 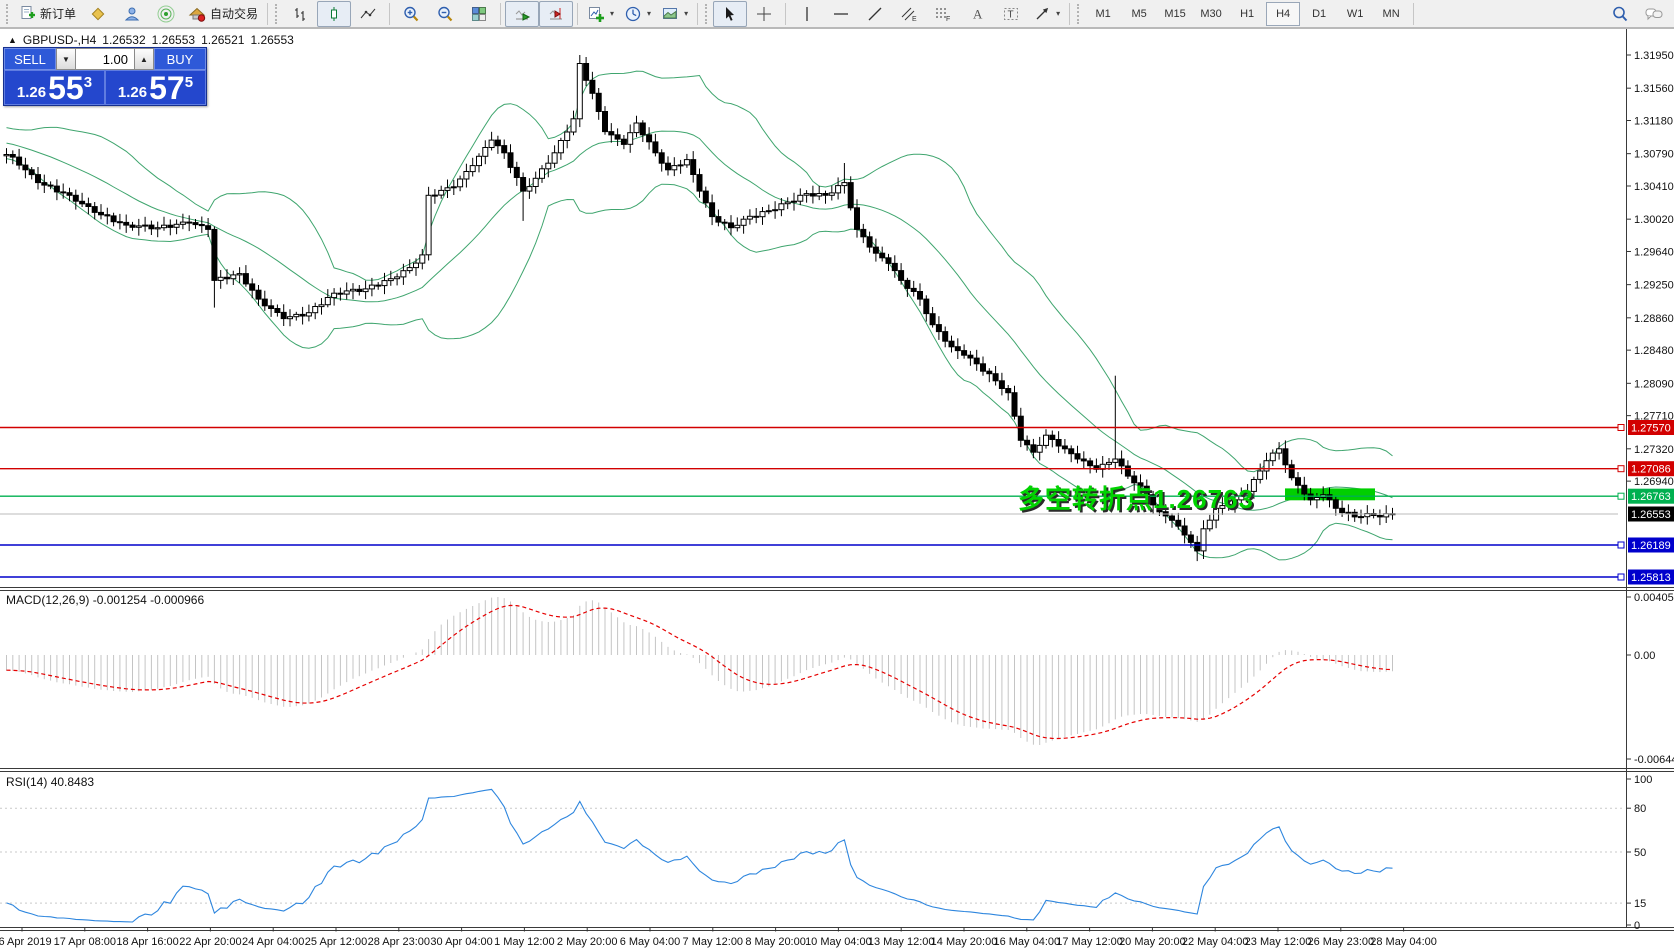 What do you see at coordinates (445, 14) in the screenshot?
I see `zoom-out-button` at bounding box center [445, 14].